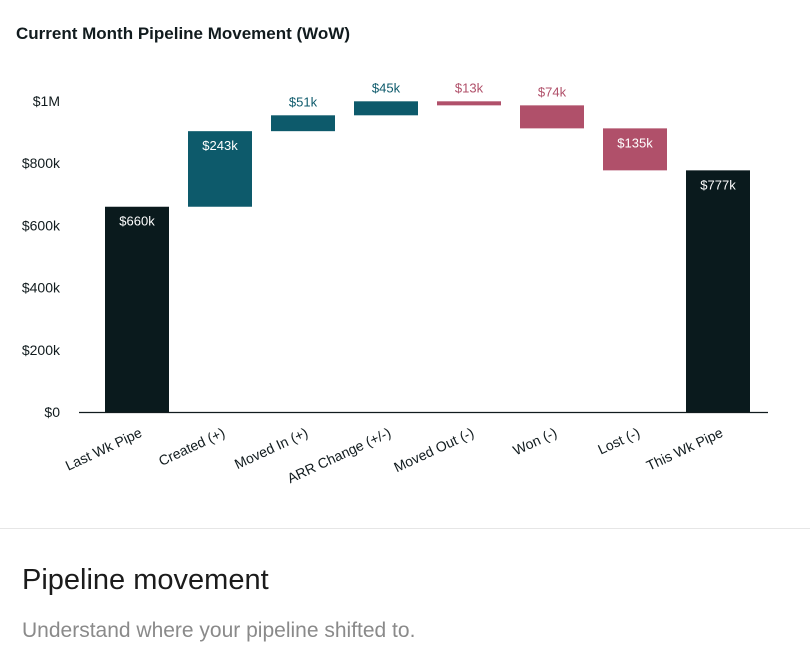 This screenshot has width=810, height=672. Describe the element at coordinates (41, 288) in the screenshot. I see `y-tick-label: $400k` at that location.